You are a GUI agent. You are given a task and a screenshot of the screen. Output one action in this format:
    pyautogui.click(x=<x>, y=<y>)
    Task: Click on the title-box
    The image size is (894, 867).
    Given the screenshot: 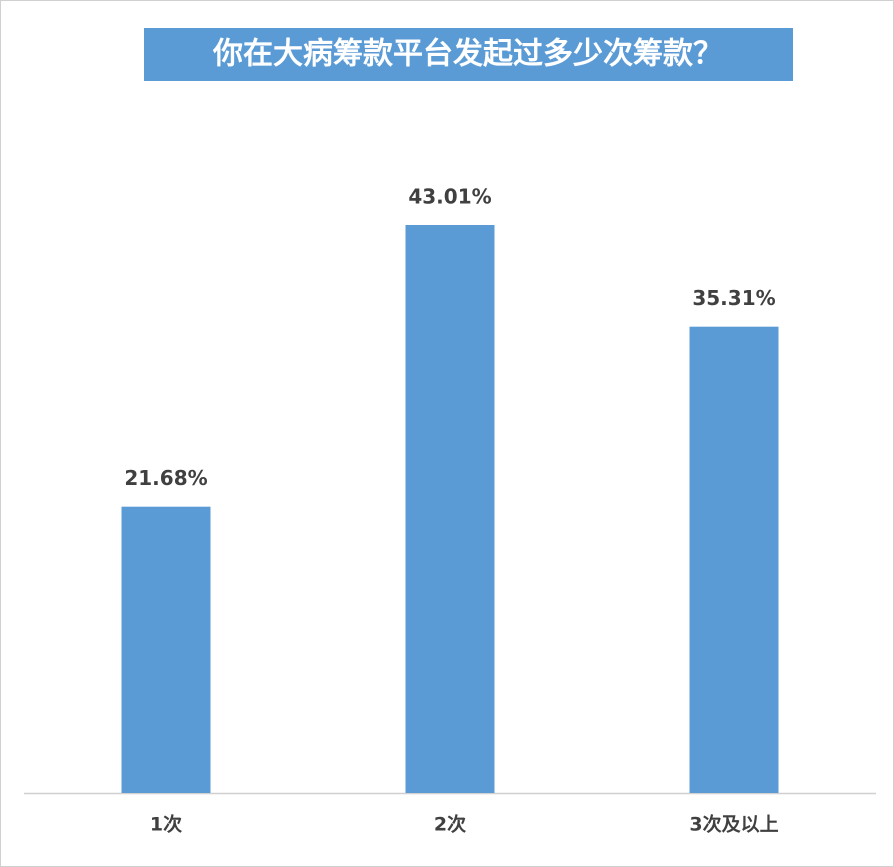 What is the action you would take?
    pyautogui.click(x=468, y=54)
    